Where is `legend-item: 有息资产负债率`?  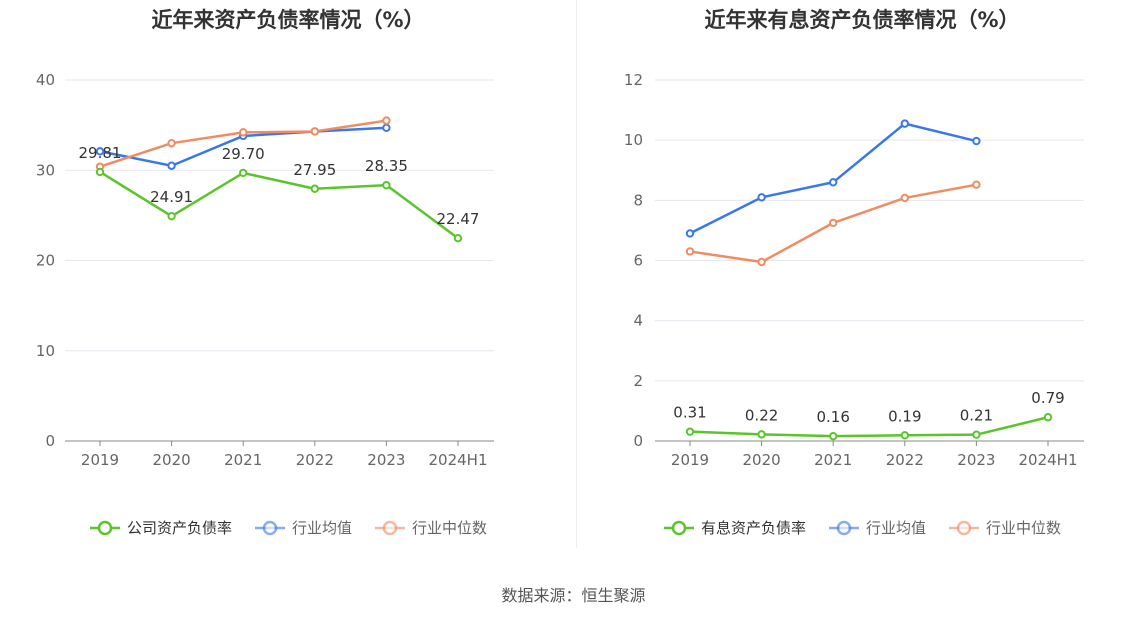
legend-item: 有息资产负债率 is located at coordinates (734, 527).